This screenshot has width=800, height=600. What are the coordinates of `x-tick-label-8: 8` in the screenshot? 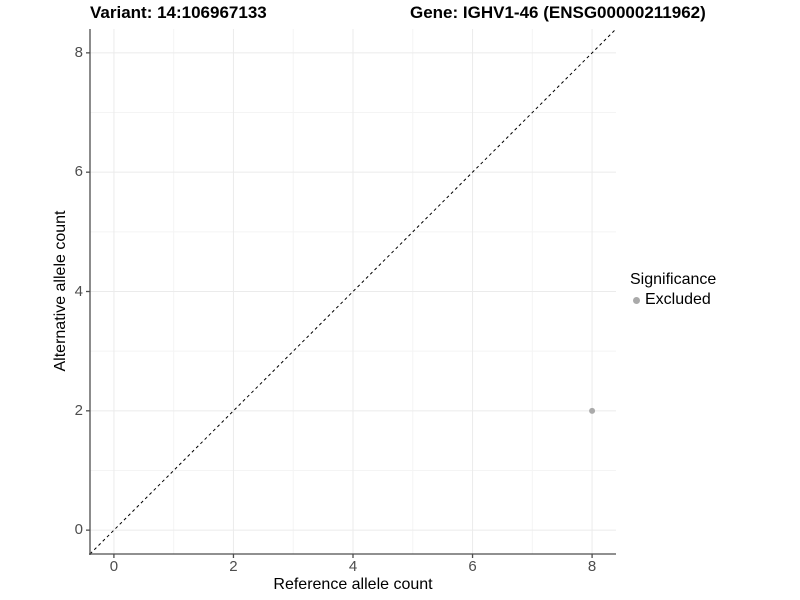 It's located at (592, 566).